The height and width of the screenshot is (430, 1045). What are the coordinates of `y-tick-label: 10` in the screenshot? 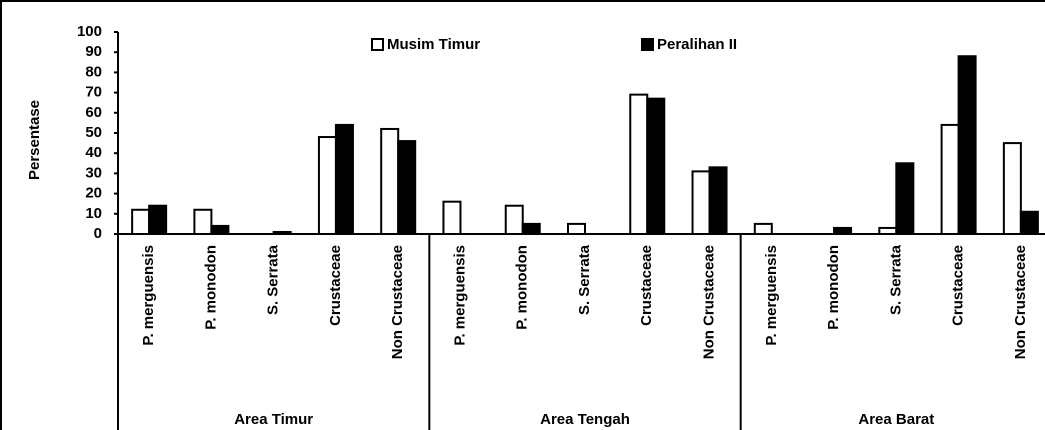 It's located at (93, 213).